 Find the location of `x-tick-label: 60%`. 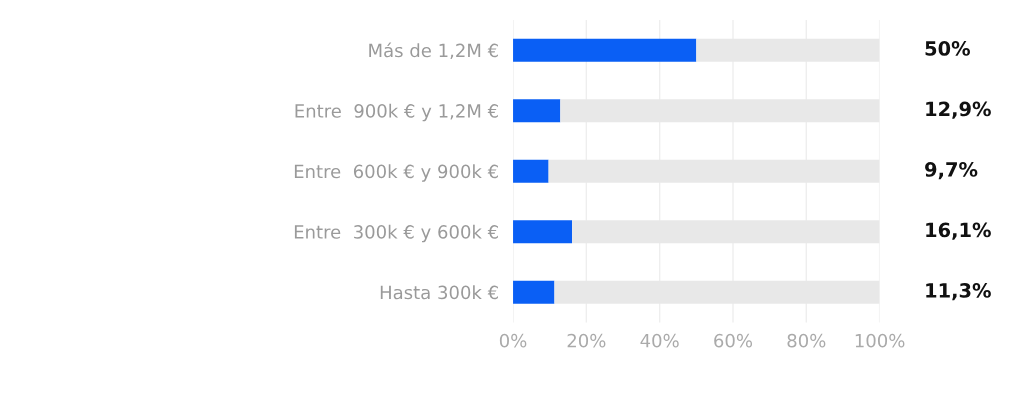

x-tick-label: 60% is located at coordinates (733, 340).